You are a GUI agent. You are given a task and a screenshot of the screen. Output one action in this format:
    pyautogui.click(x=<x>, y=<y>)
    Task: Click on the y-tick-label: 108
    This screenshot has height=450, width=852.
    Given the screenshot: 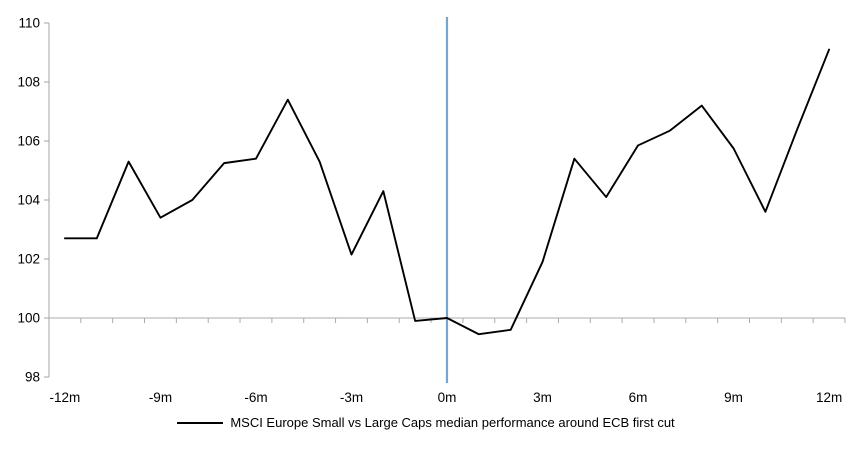 What is the action you would take?
    pyautogui.click(x=28, y=82)
    